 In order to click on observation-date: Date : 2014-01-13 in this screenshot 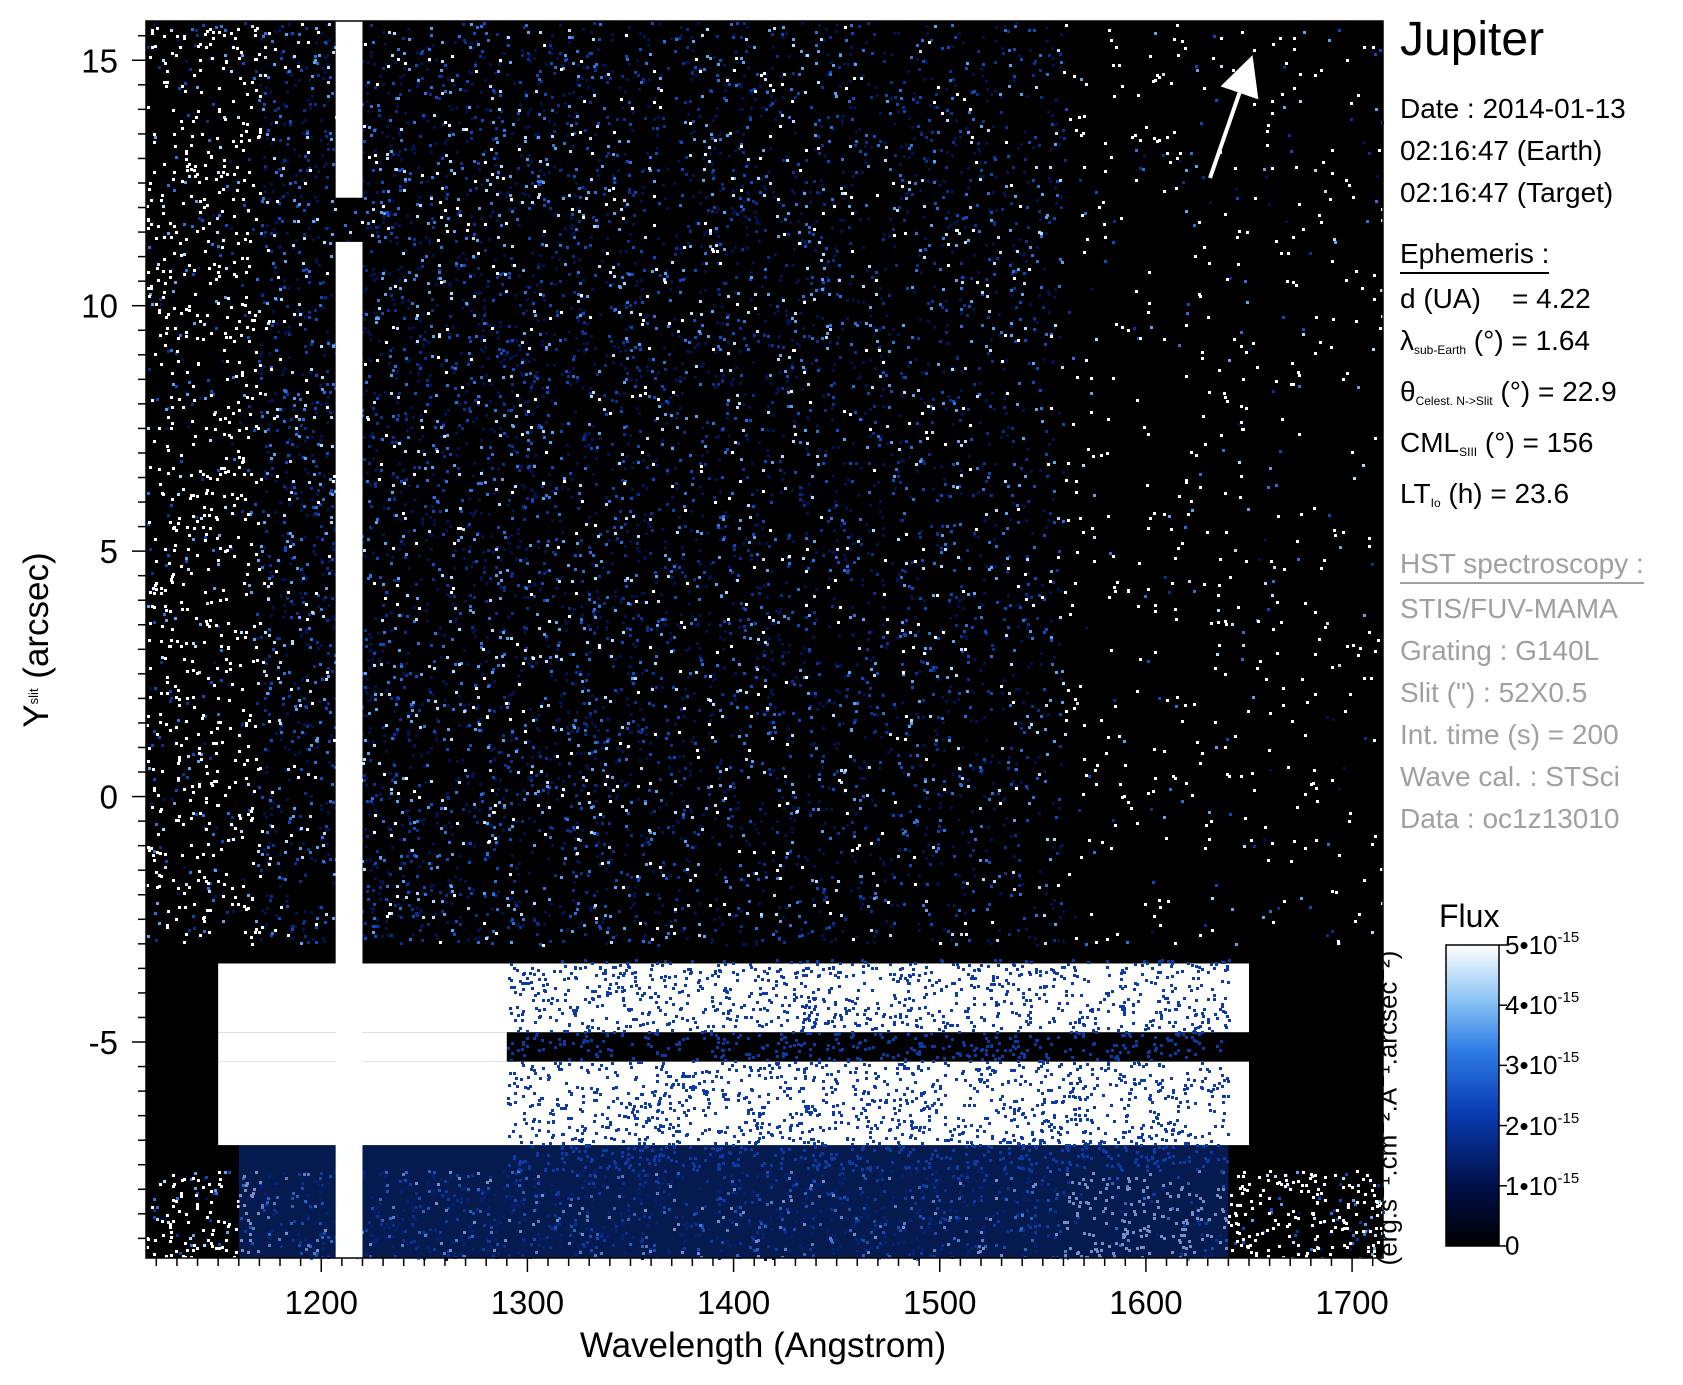, I will do `click(1513, 108)`.